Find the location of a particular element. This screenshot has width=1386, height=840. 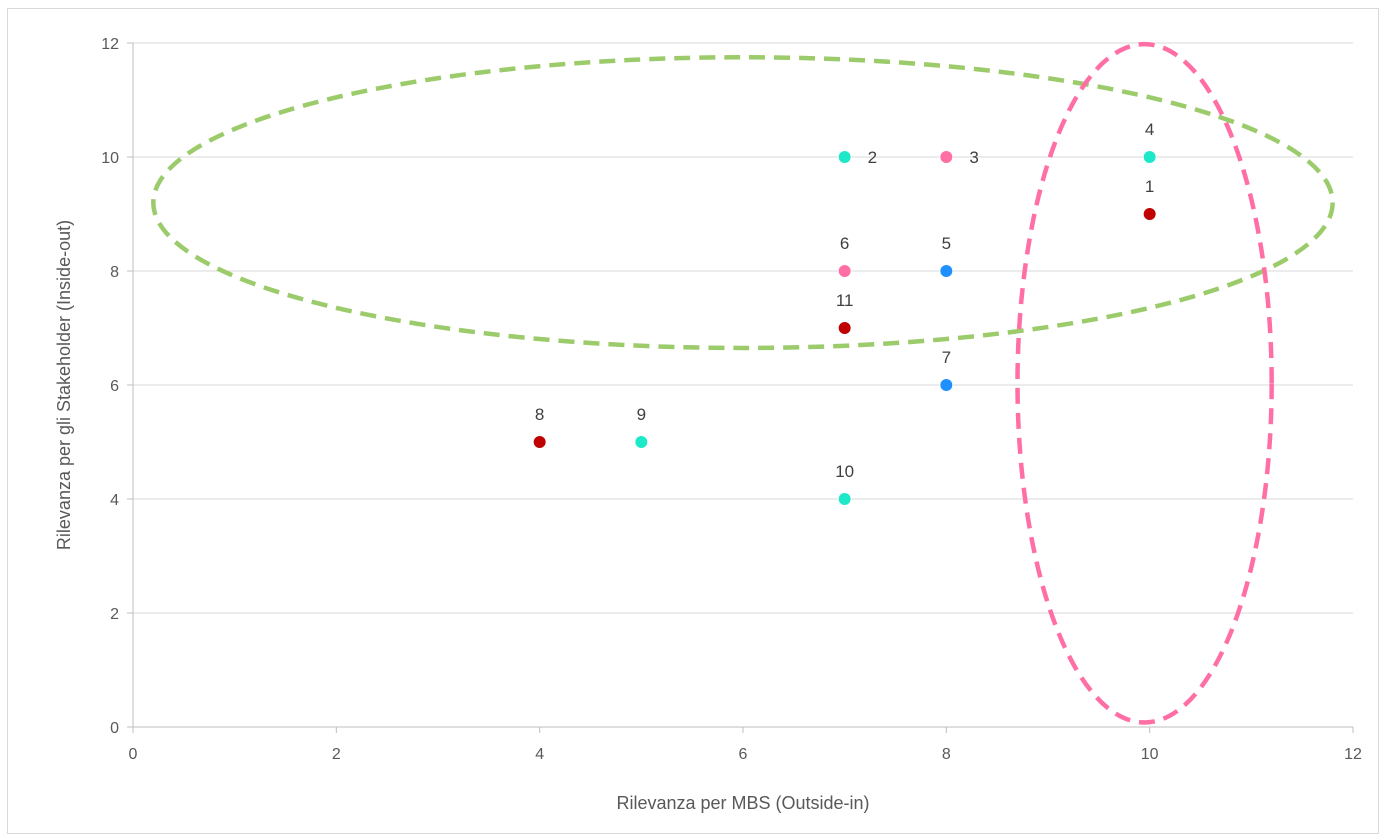

data-label-6: 6 is located at coordinates (844, 243).